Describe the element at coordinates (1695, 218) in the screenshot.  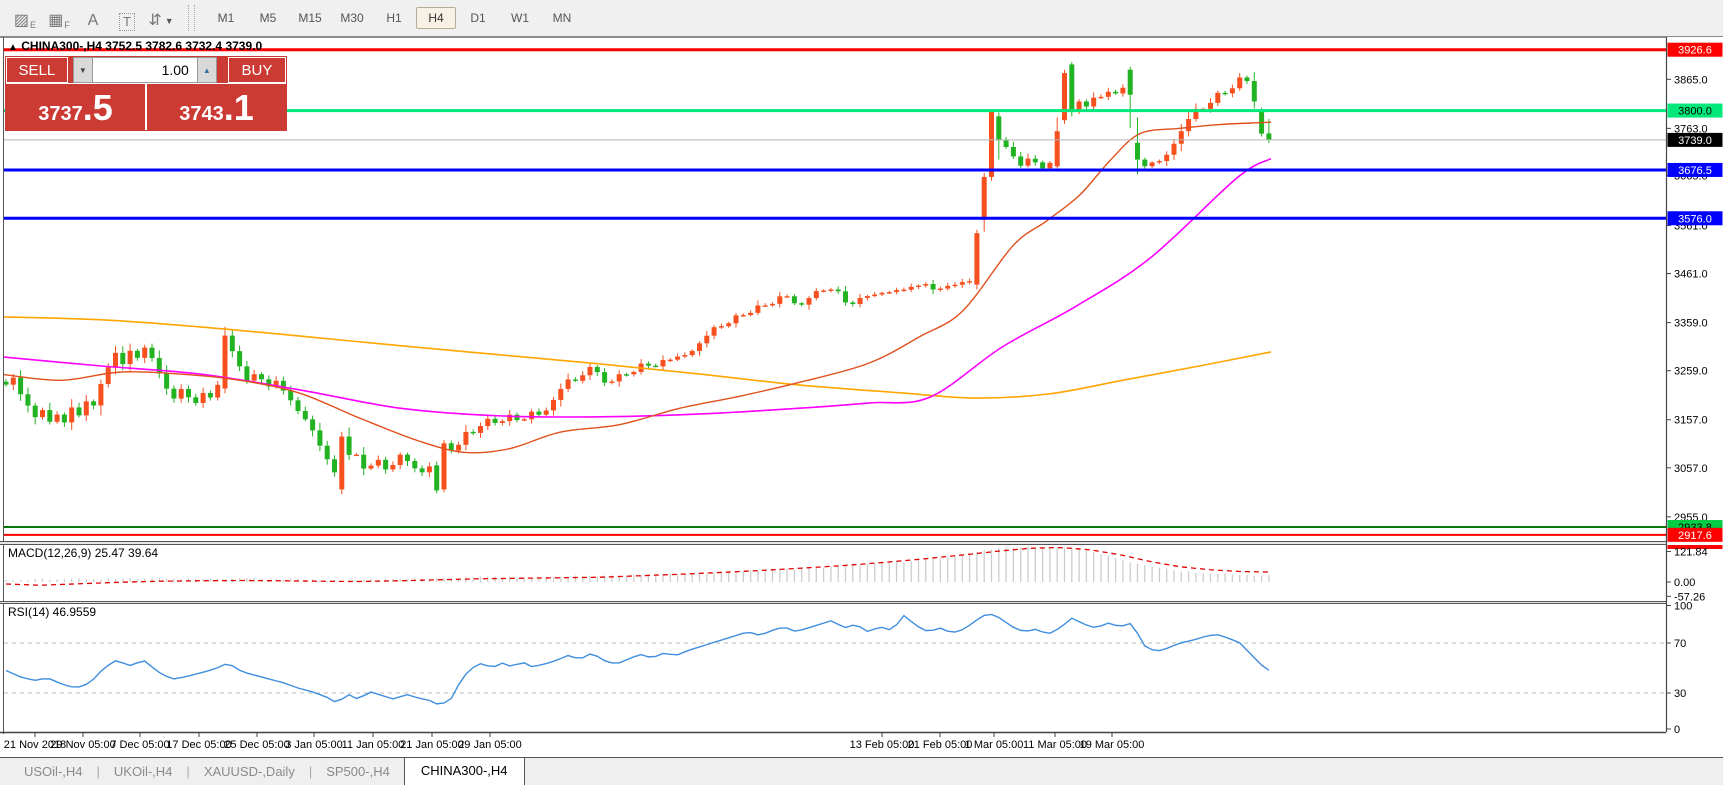
I see `price-badge-3576.0` at that location.